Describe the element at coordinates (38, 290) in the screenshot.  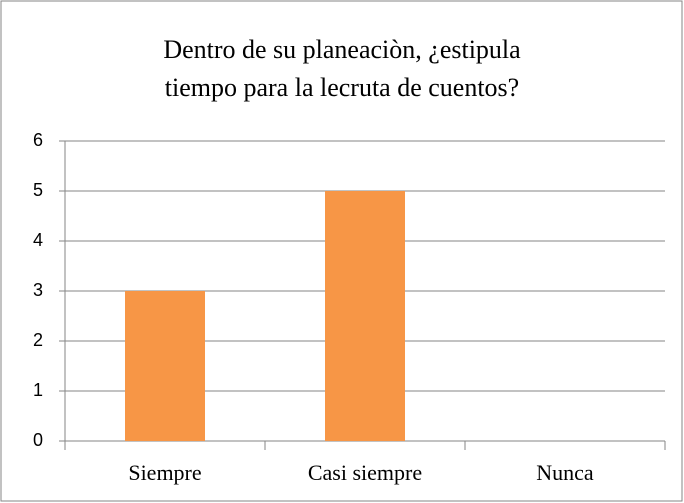
I see `y-tick-label: 3` at that location.